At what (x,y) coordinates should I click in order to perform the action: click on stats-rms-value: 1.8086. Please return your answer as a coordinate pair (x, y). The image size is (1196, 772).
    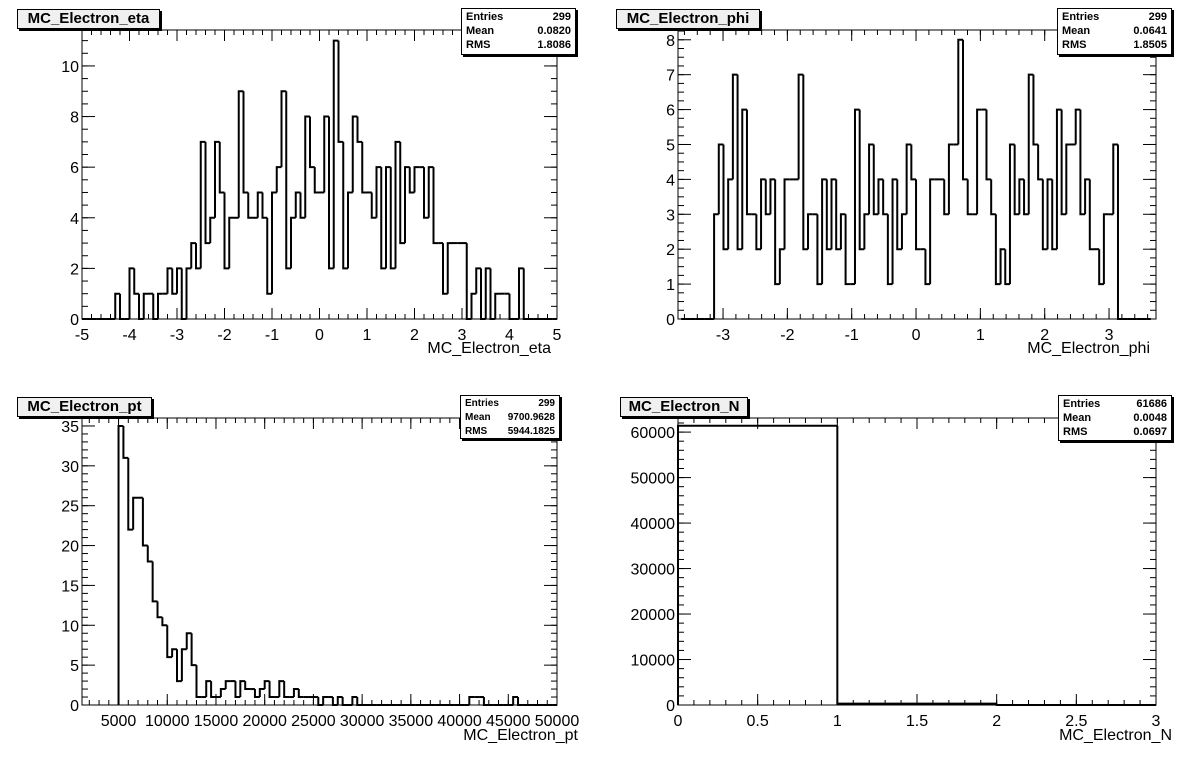
    Looking at the image, I should click on (554, 45).